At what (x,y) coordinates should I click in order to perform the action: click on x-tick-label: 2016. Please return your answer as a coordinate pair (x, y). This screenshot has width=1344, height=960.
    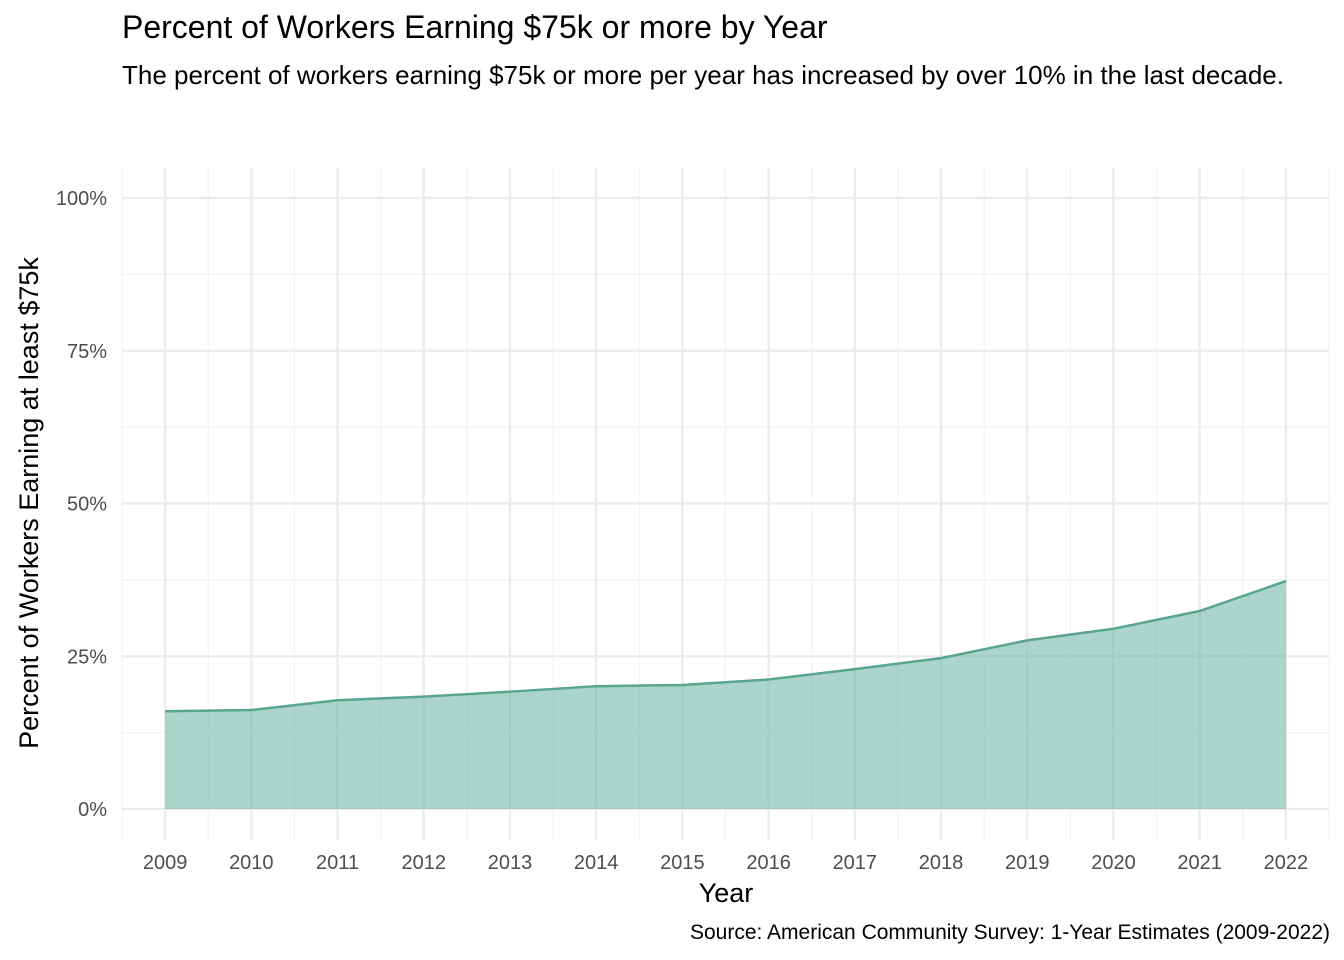
    Looking at the image, I should click on (768, 863).